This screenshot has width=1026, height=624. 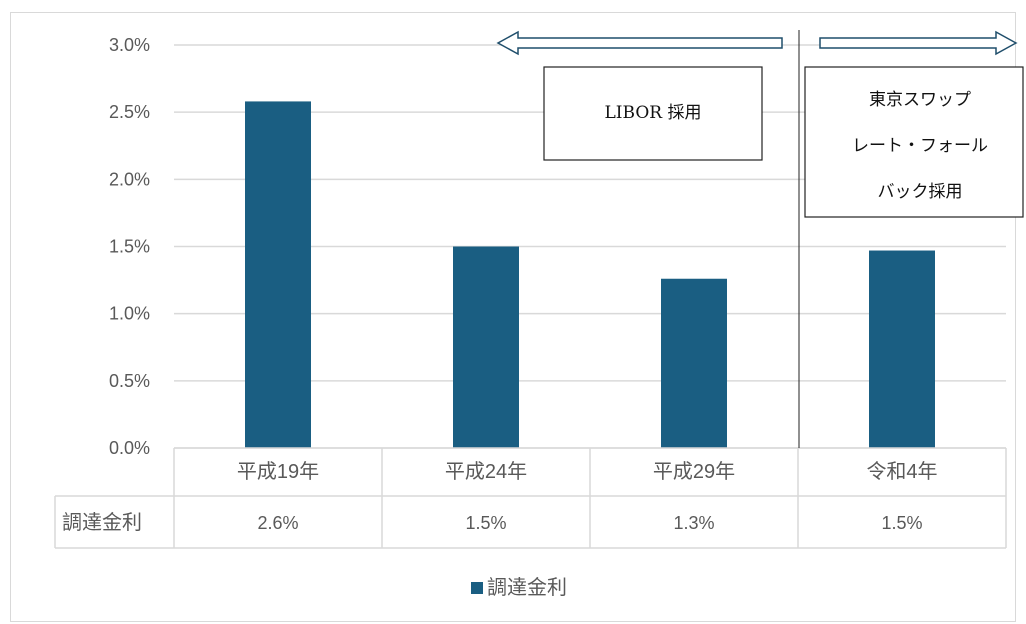 I want to click on x-tick-label: 平成24年, so click(x=486, y=471).